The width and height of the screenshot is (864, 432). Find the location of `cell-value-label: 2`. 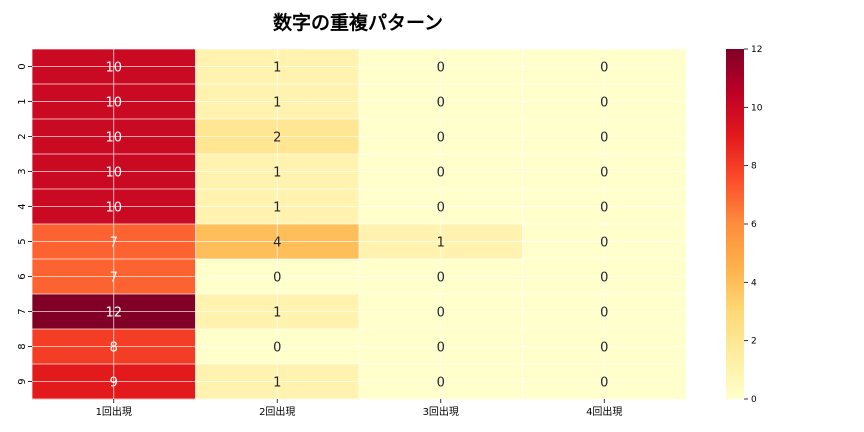

cell-value-label: 2 is located at coordinates (277, 138).